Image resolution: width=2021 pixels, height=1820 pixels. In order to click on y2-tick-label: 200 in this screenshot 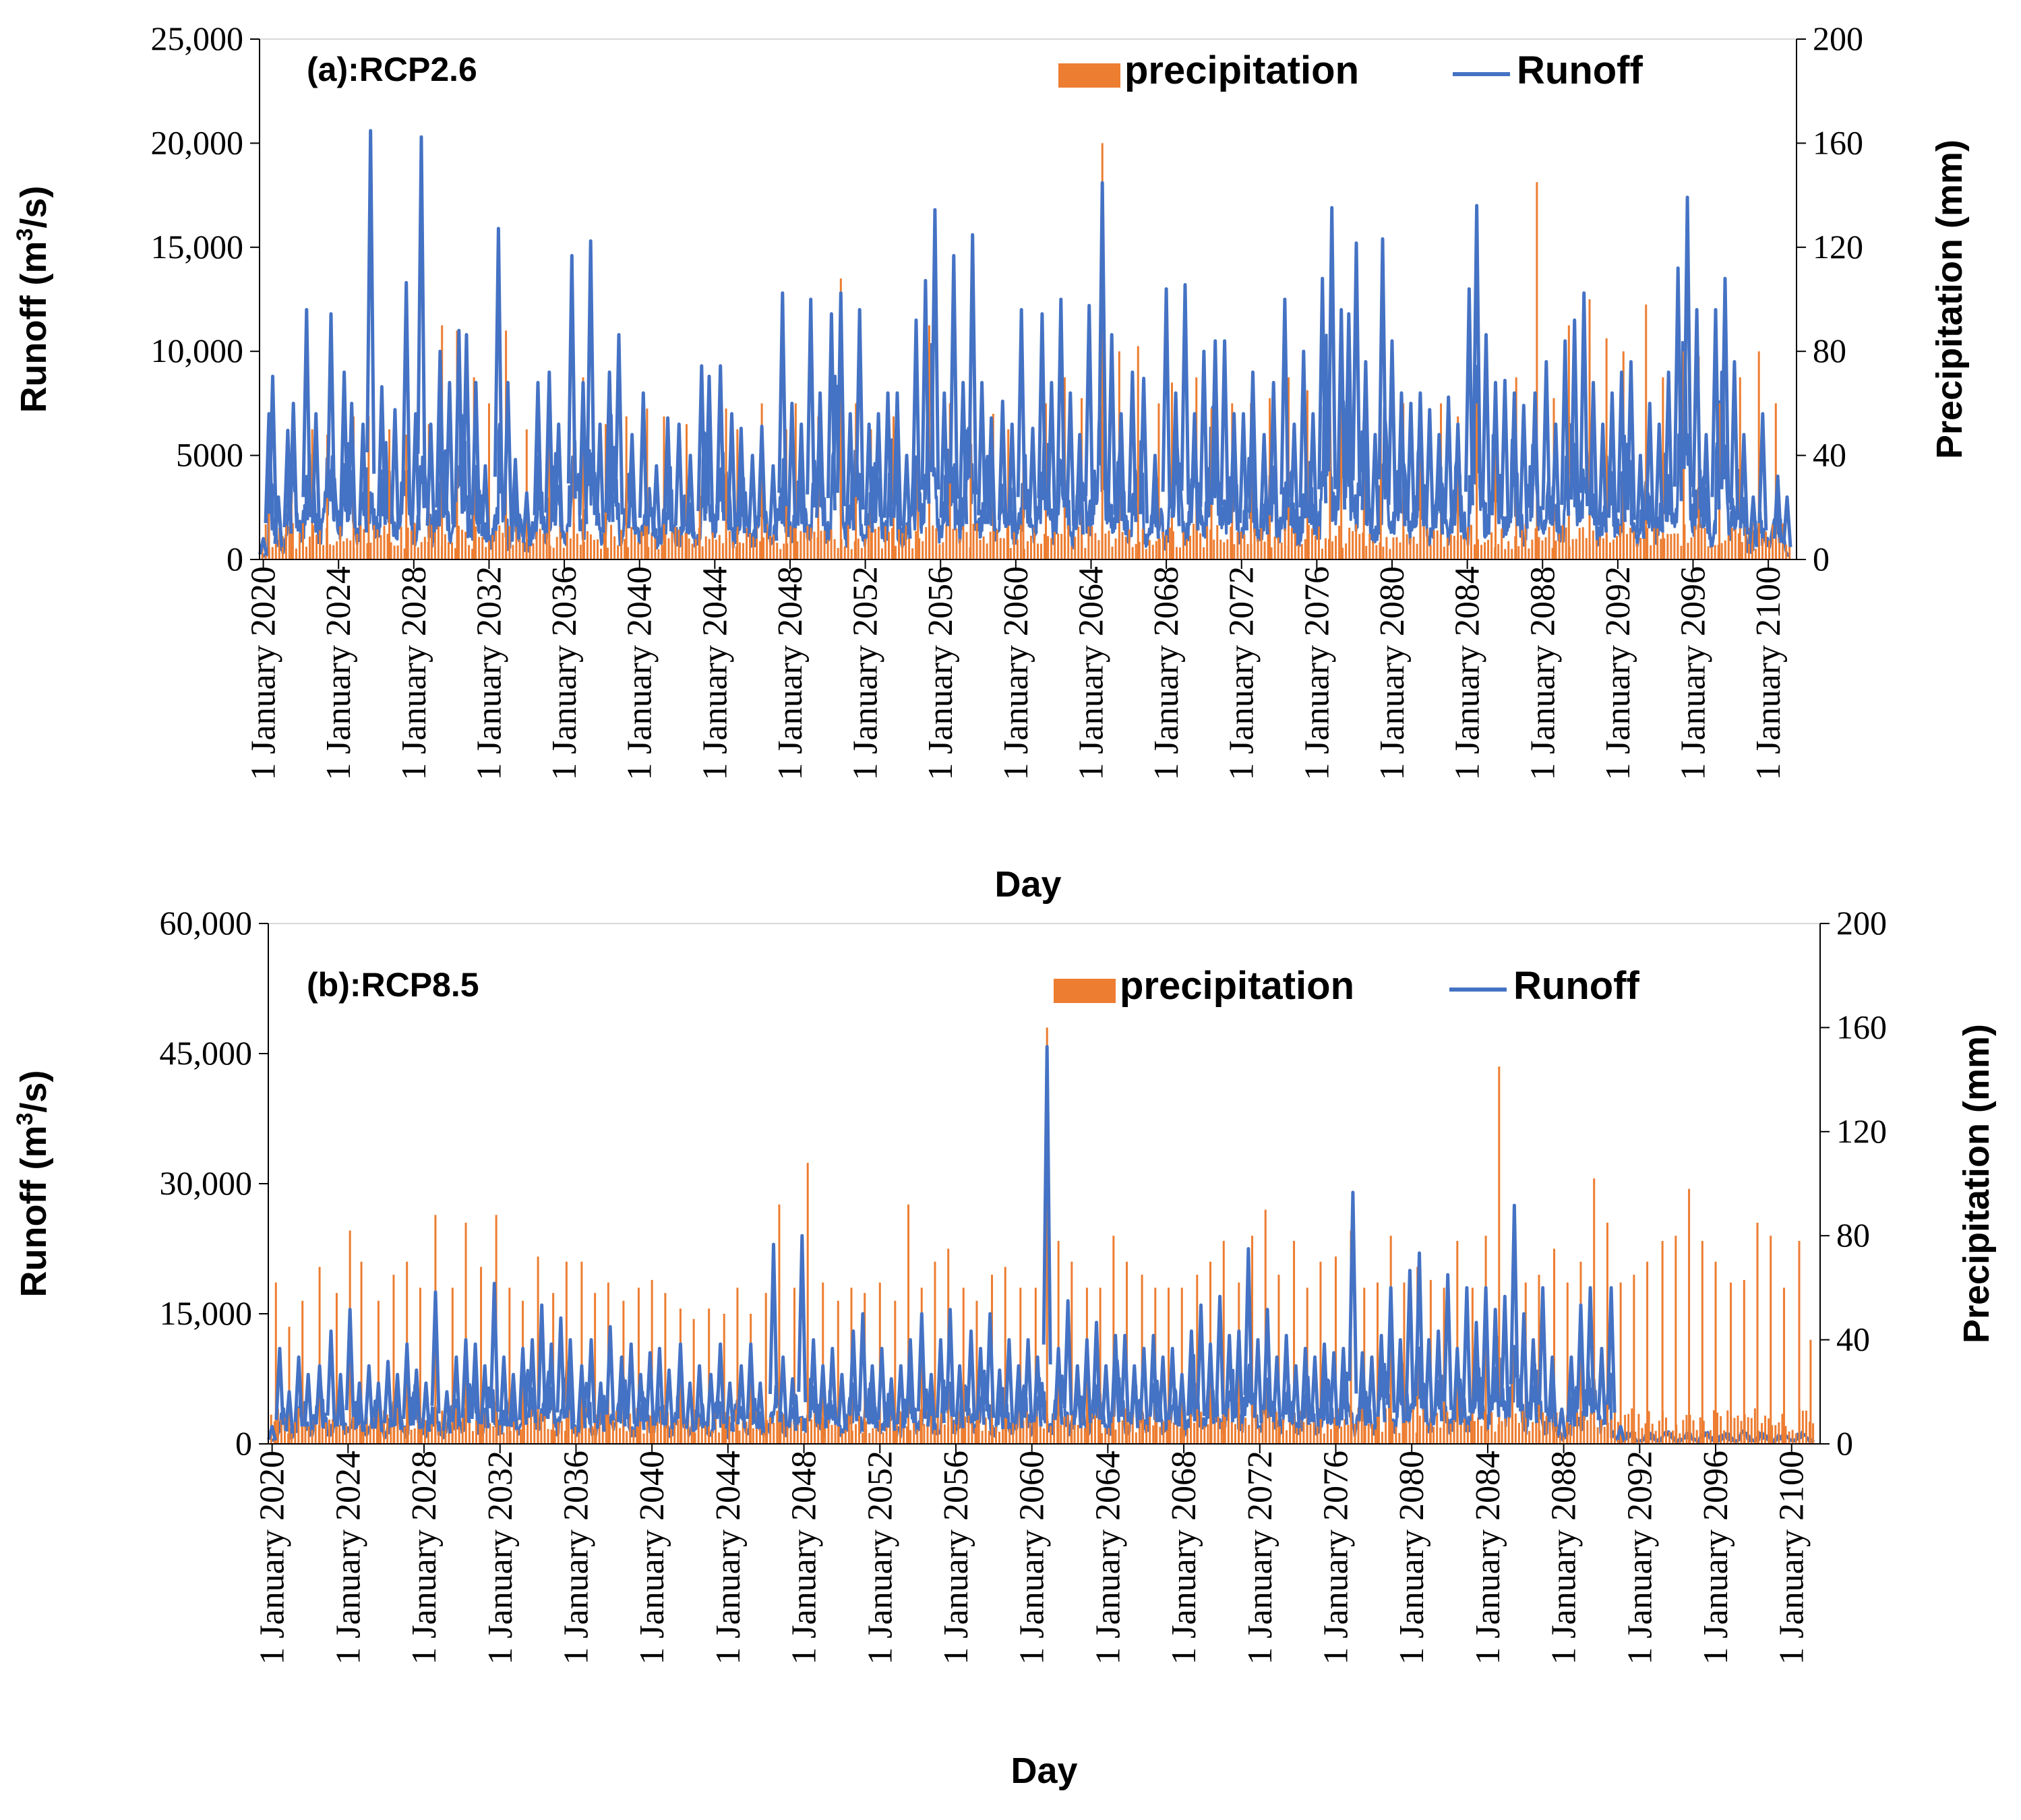, I will do `click(1838, 38)`.